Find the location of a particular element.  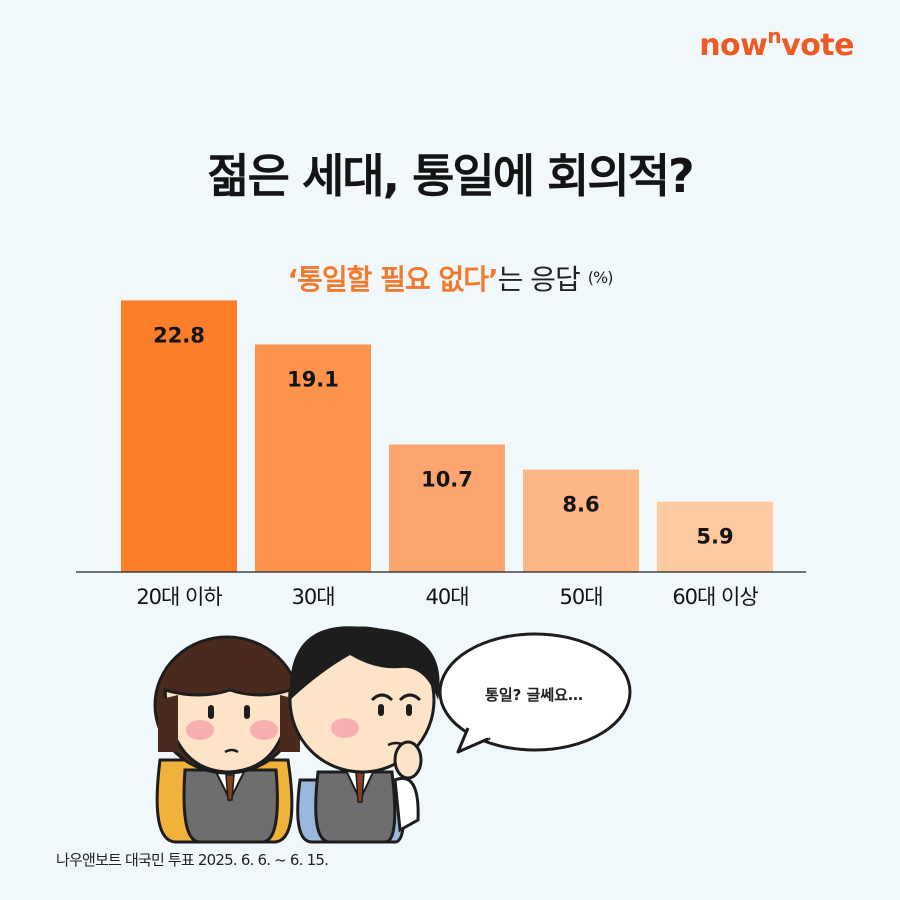

boy-student-illustration is located at coordinates (364, 735).